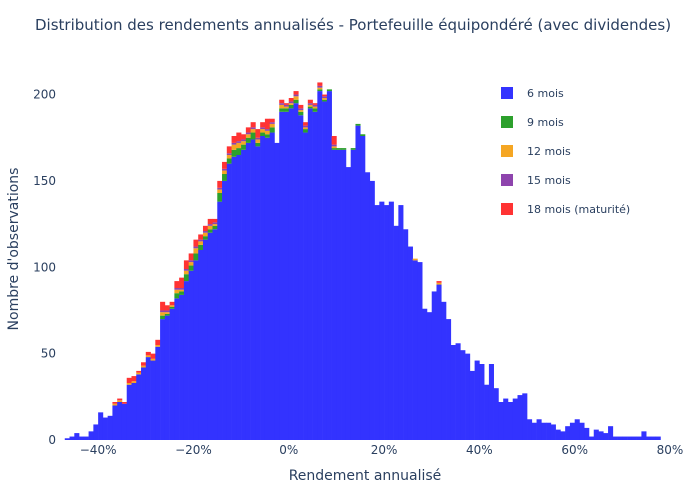 Image resolution: width=700 pixels, height=500 pixels. I want to click on y-tick-label: 200, so click(44, 95).